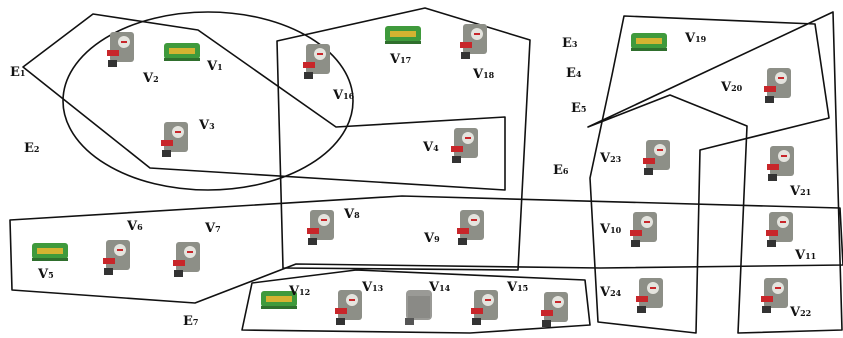 This screenshot has height=338, width=843. What do you see at coordinates (151, 78) in the screenshot?
I see `vertex-label-v2: V2` at bounding box center [151, 78].